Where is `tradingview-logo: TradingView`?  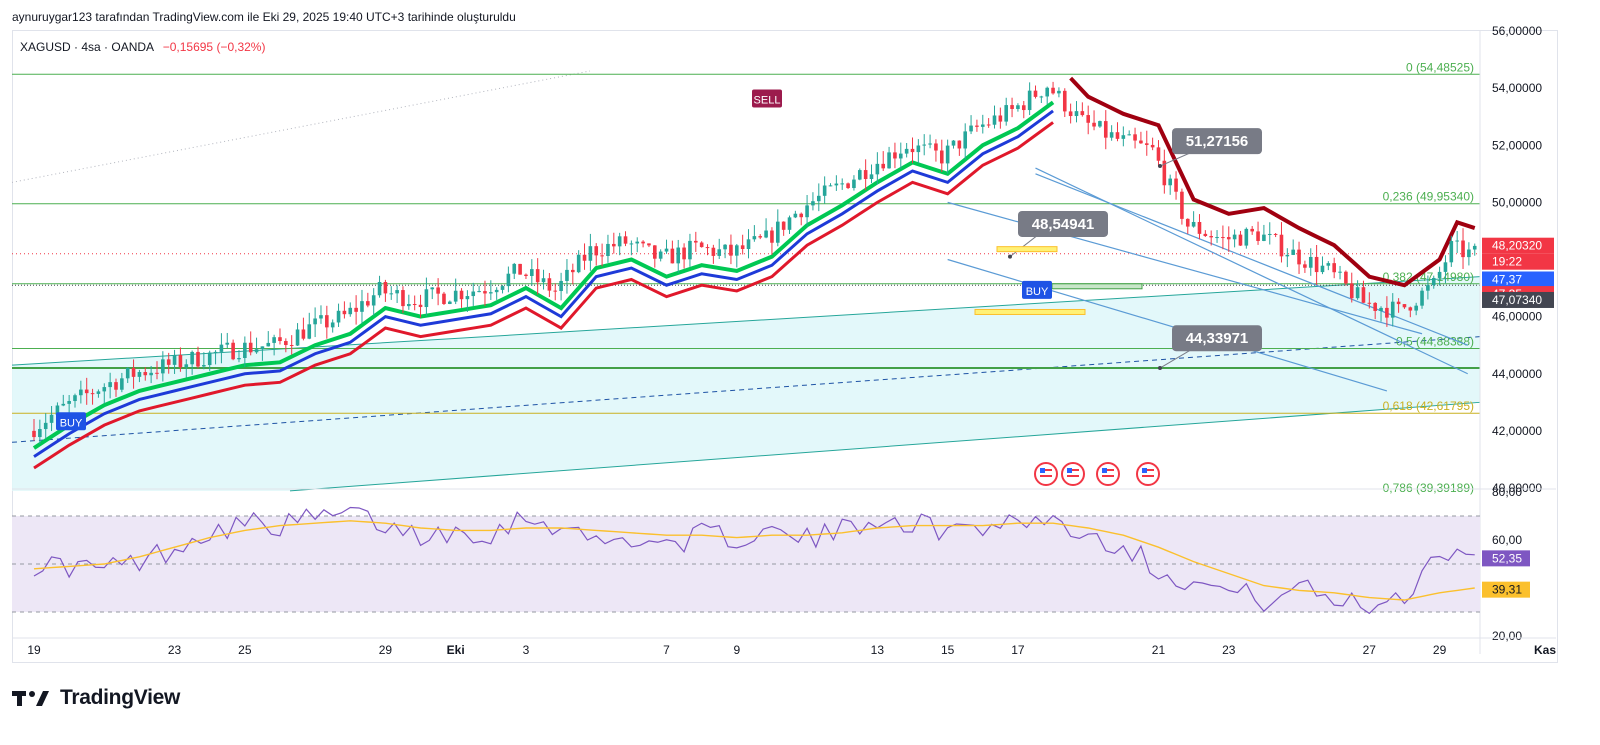 tradingview-logo: TradingView is located at coordinates (96, 698).